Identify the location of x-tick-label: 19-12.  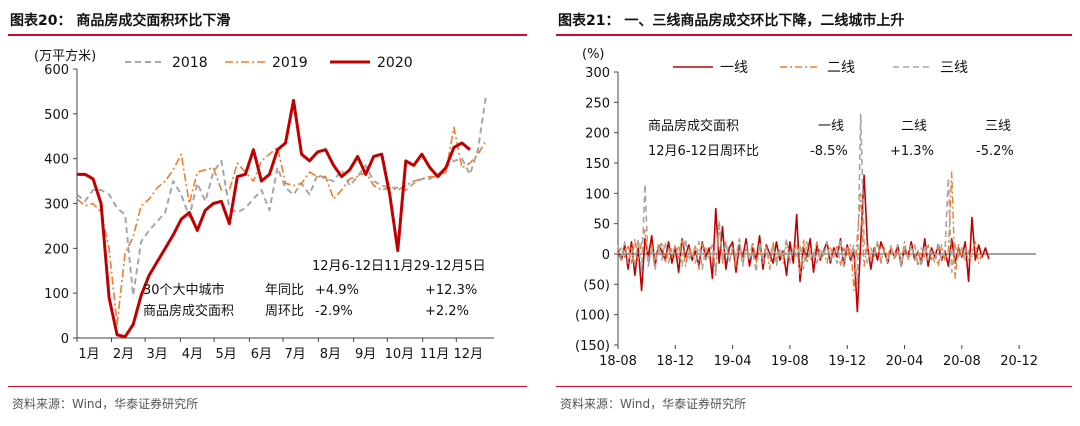
(847, 361).